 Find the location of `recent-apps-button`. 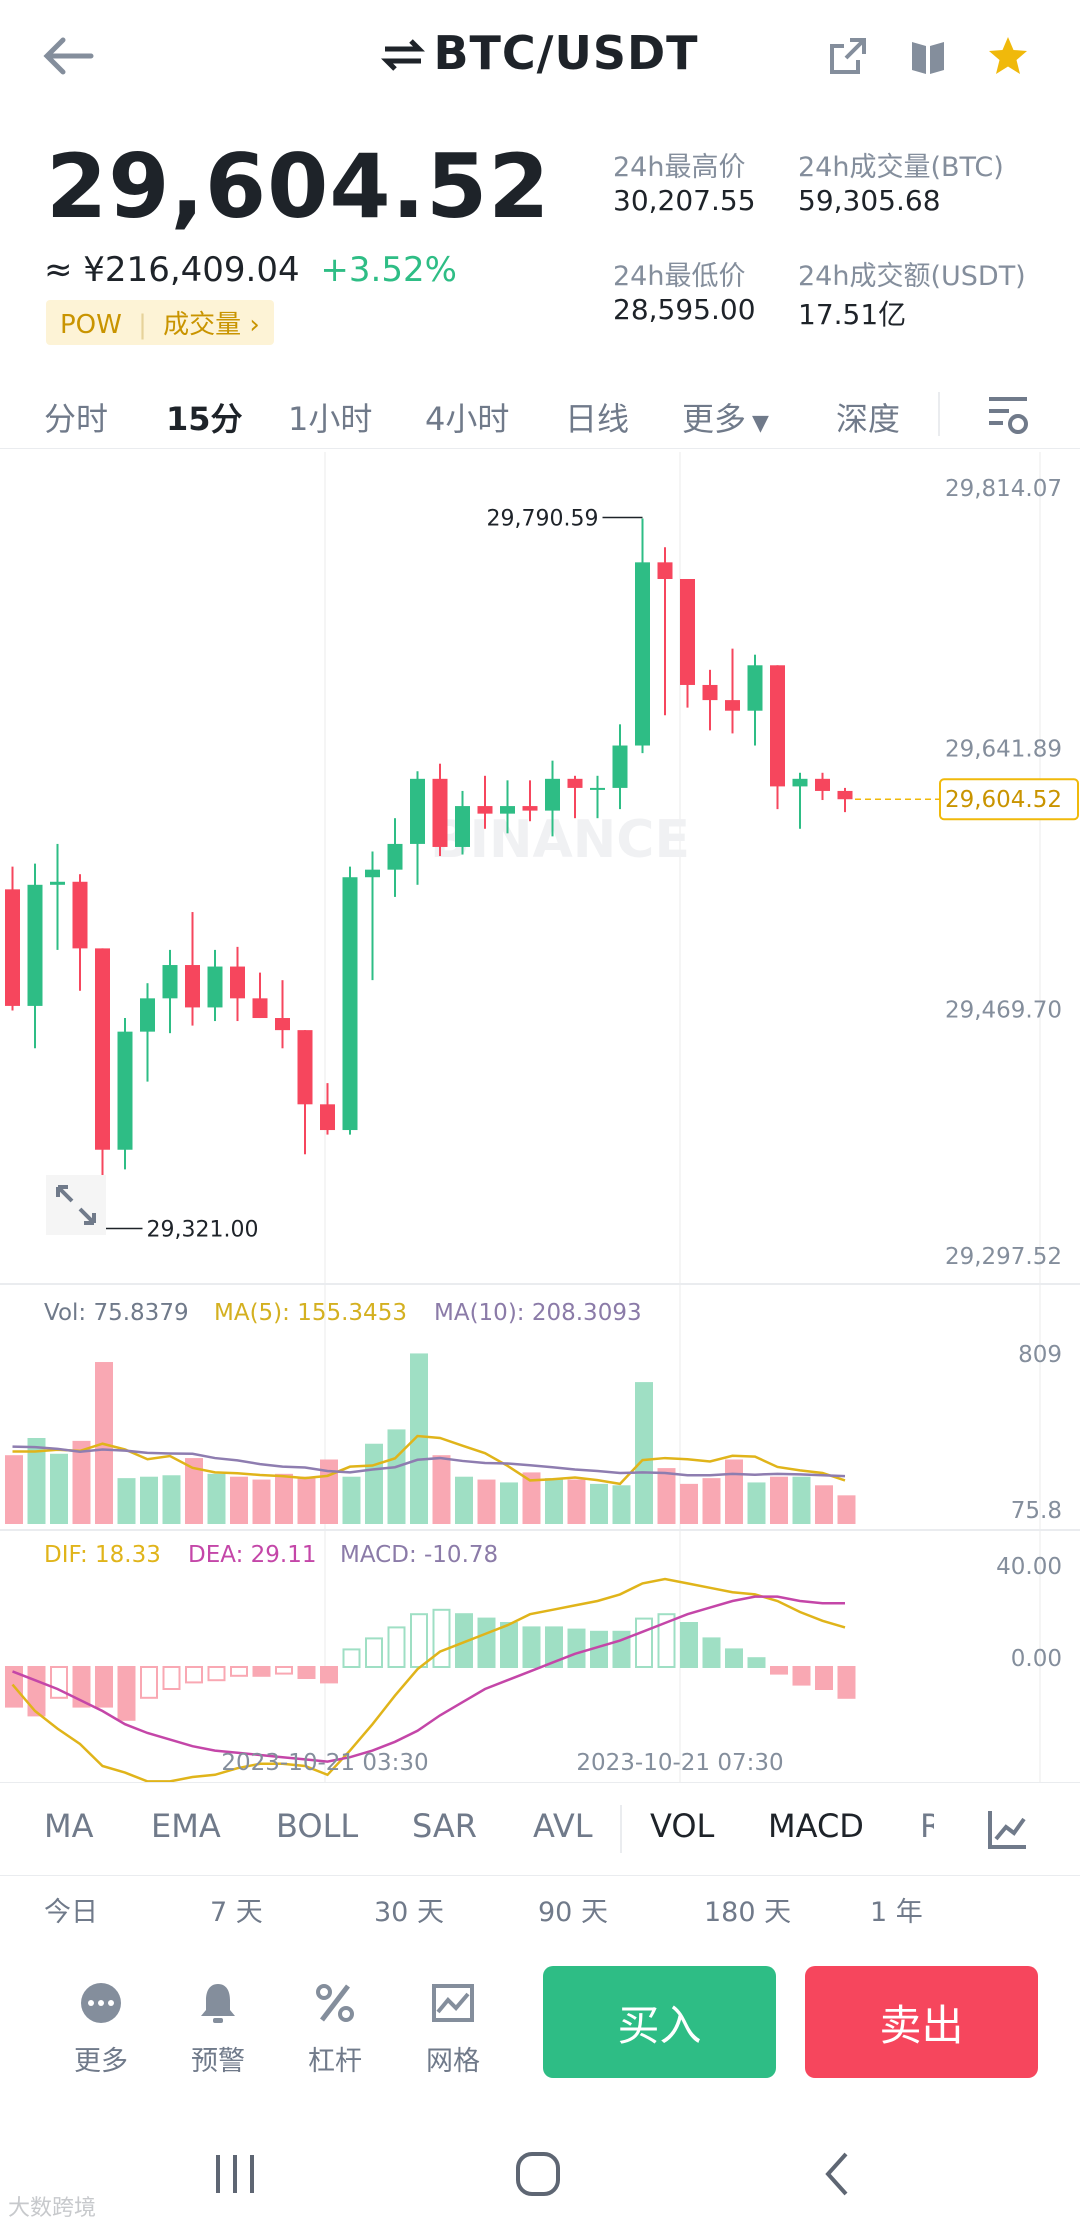

recent-apps-button is located at coordinates (235, 2174).